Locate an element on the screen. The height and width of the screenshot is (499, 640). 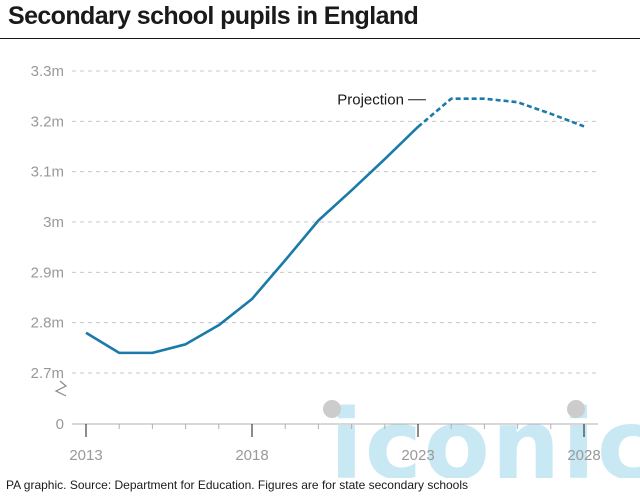
x-tick-label: 2028 is located at coordinates (583, 455).